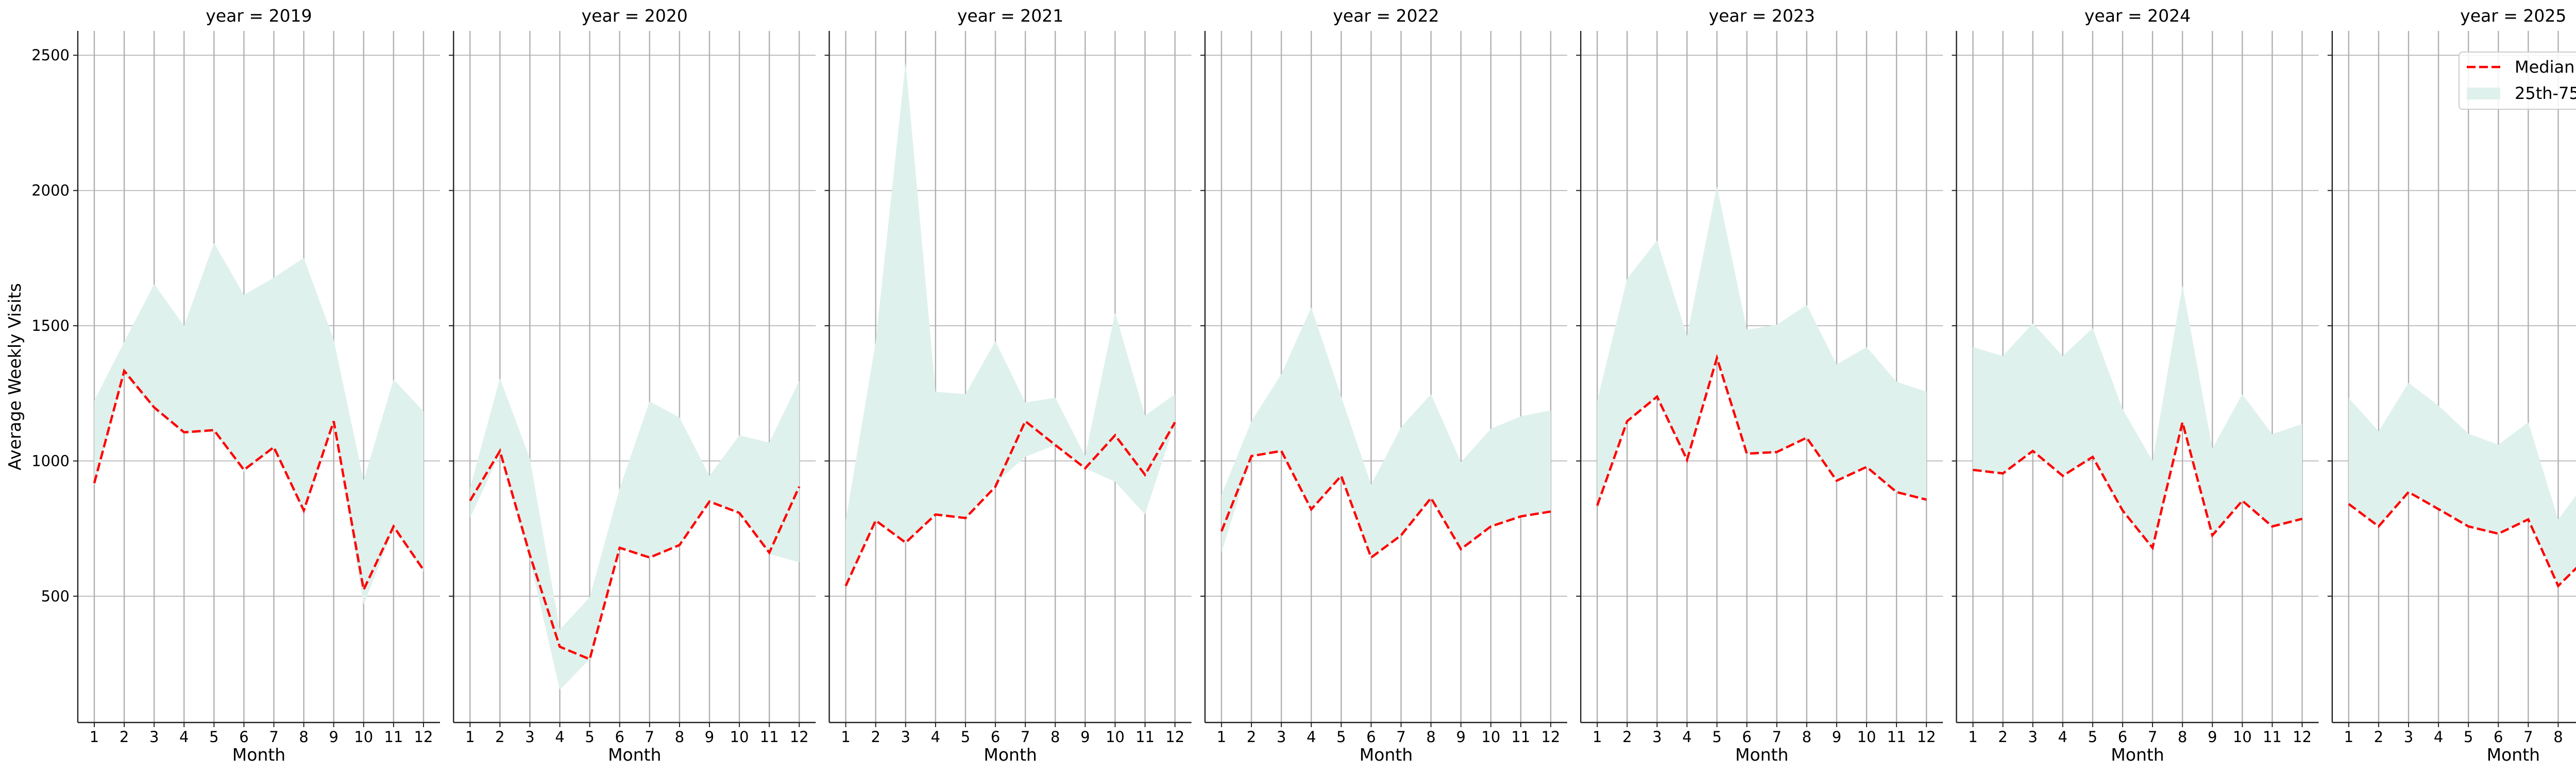 The width and height of the screenshot is (2576, 773). I want to click on facet-title: year = 2025, so click(2513, 16).